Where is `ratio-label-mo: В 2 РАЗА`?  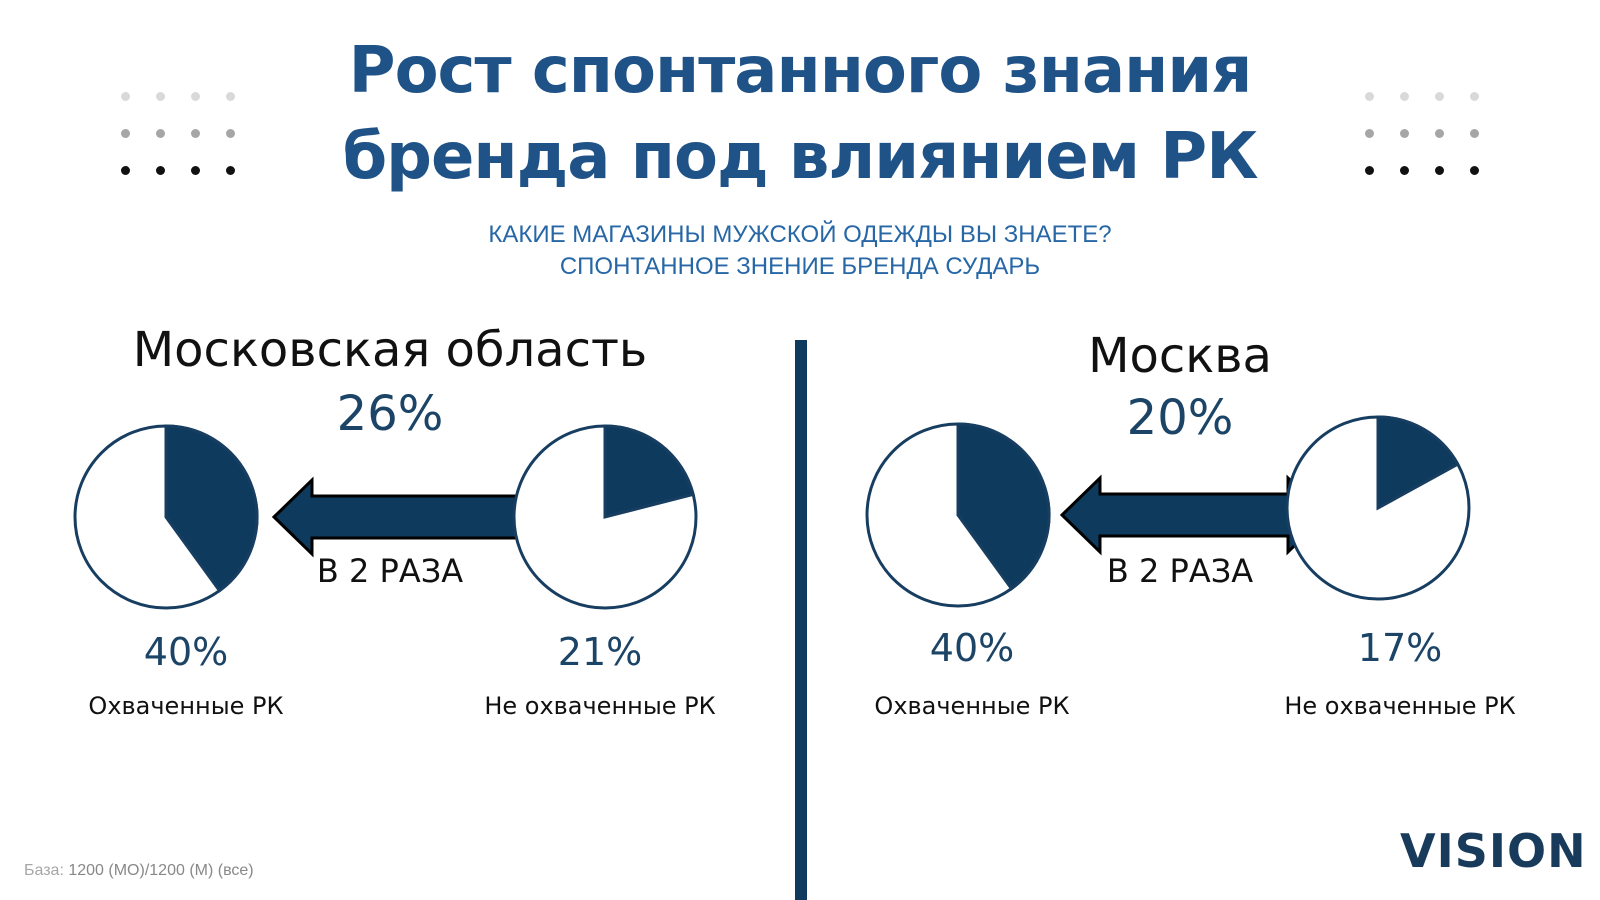
ratio-label-mo: В 2 РАЗА is located at coordinates (390, 571).